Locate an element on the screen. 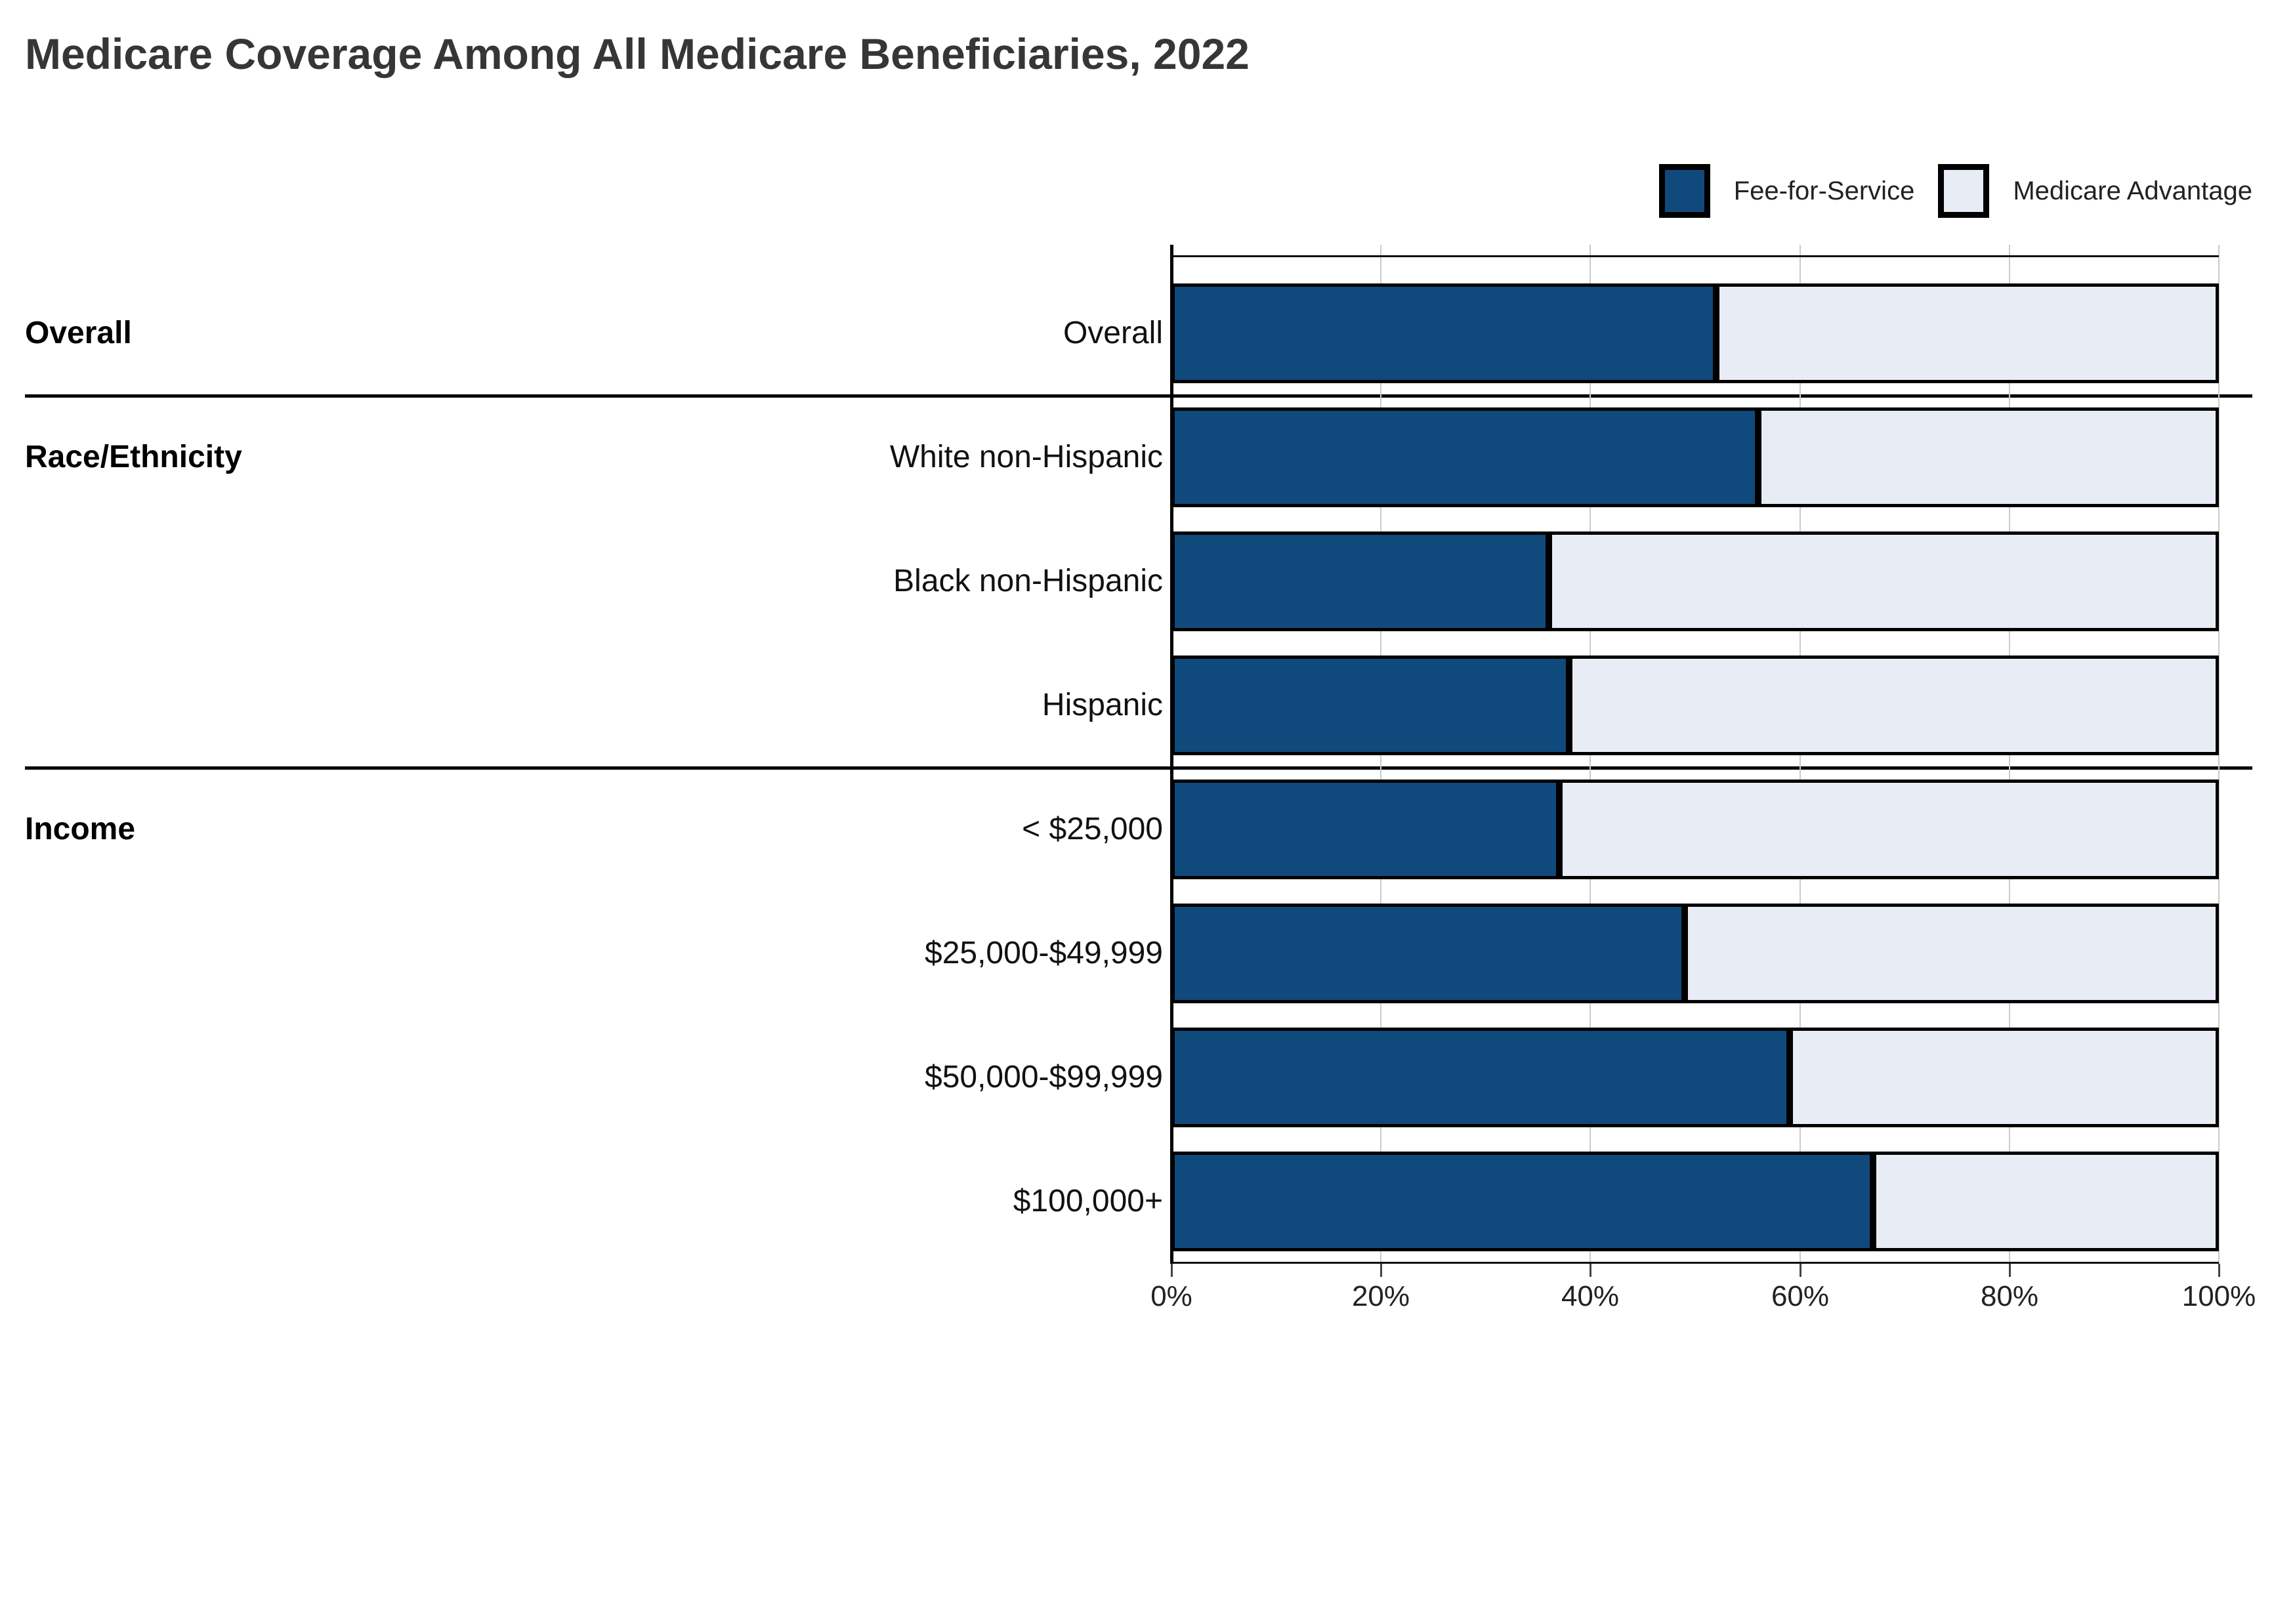 The image size is (2274, 1624). legend-label-medicare-advantage: Medicare Advantage is located at coordinates (2132, 190).